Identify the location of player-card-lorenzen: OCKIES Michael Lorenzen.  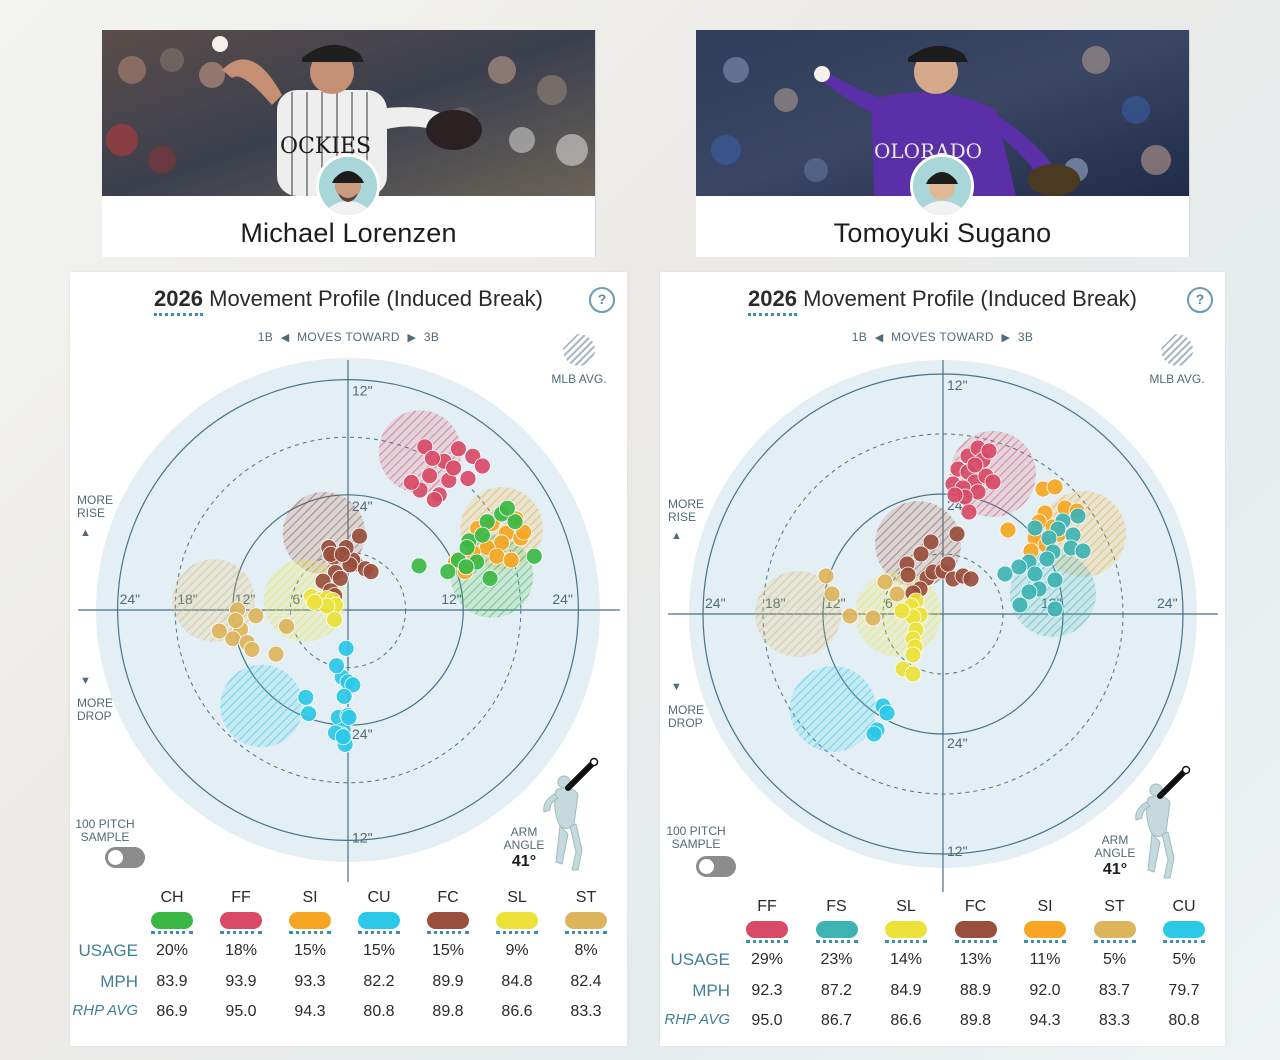
(349, 143).